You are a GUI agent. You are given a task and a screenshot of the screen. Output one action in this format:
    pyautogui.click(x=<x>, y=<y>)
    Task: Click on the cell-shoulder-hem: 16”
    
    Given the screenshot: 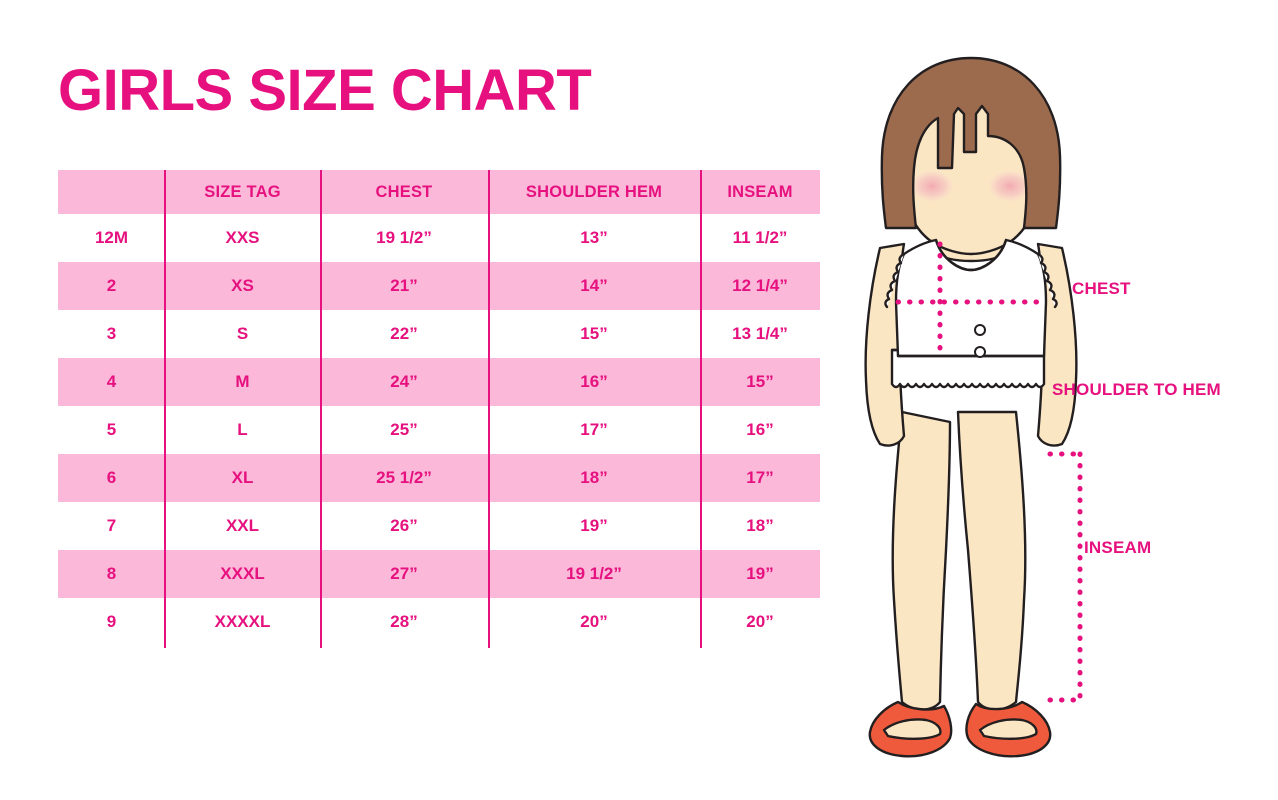 What is the action you would take?
    pyautogui.click(x=594, y=382)
    